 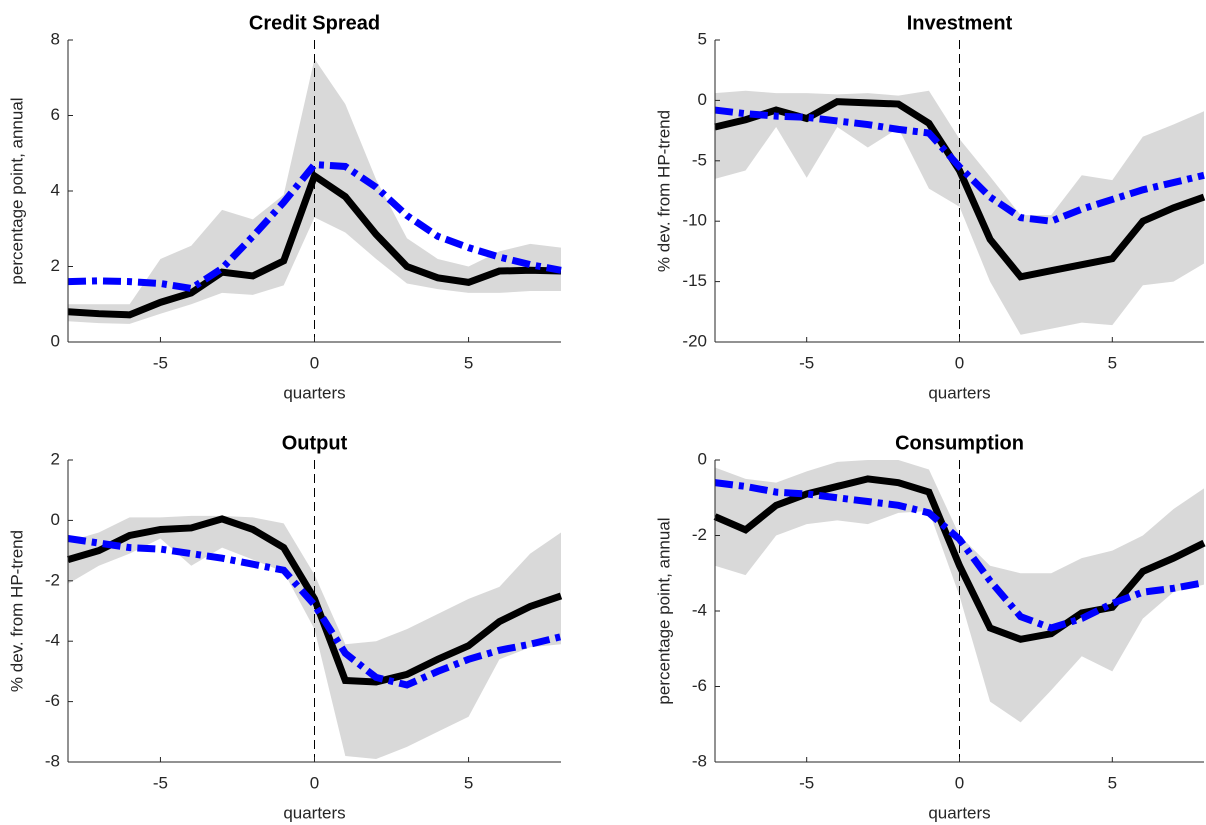 I want to click on y-tick-label: -10, so click(x=694, y=220).